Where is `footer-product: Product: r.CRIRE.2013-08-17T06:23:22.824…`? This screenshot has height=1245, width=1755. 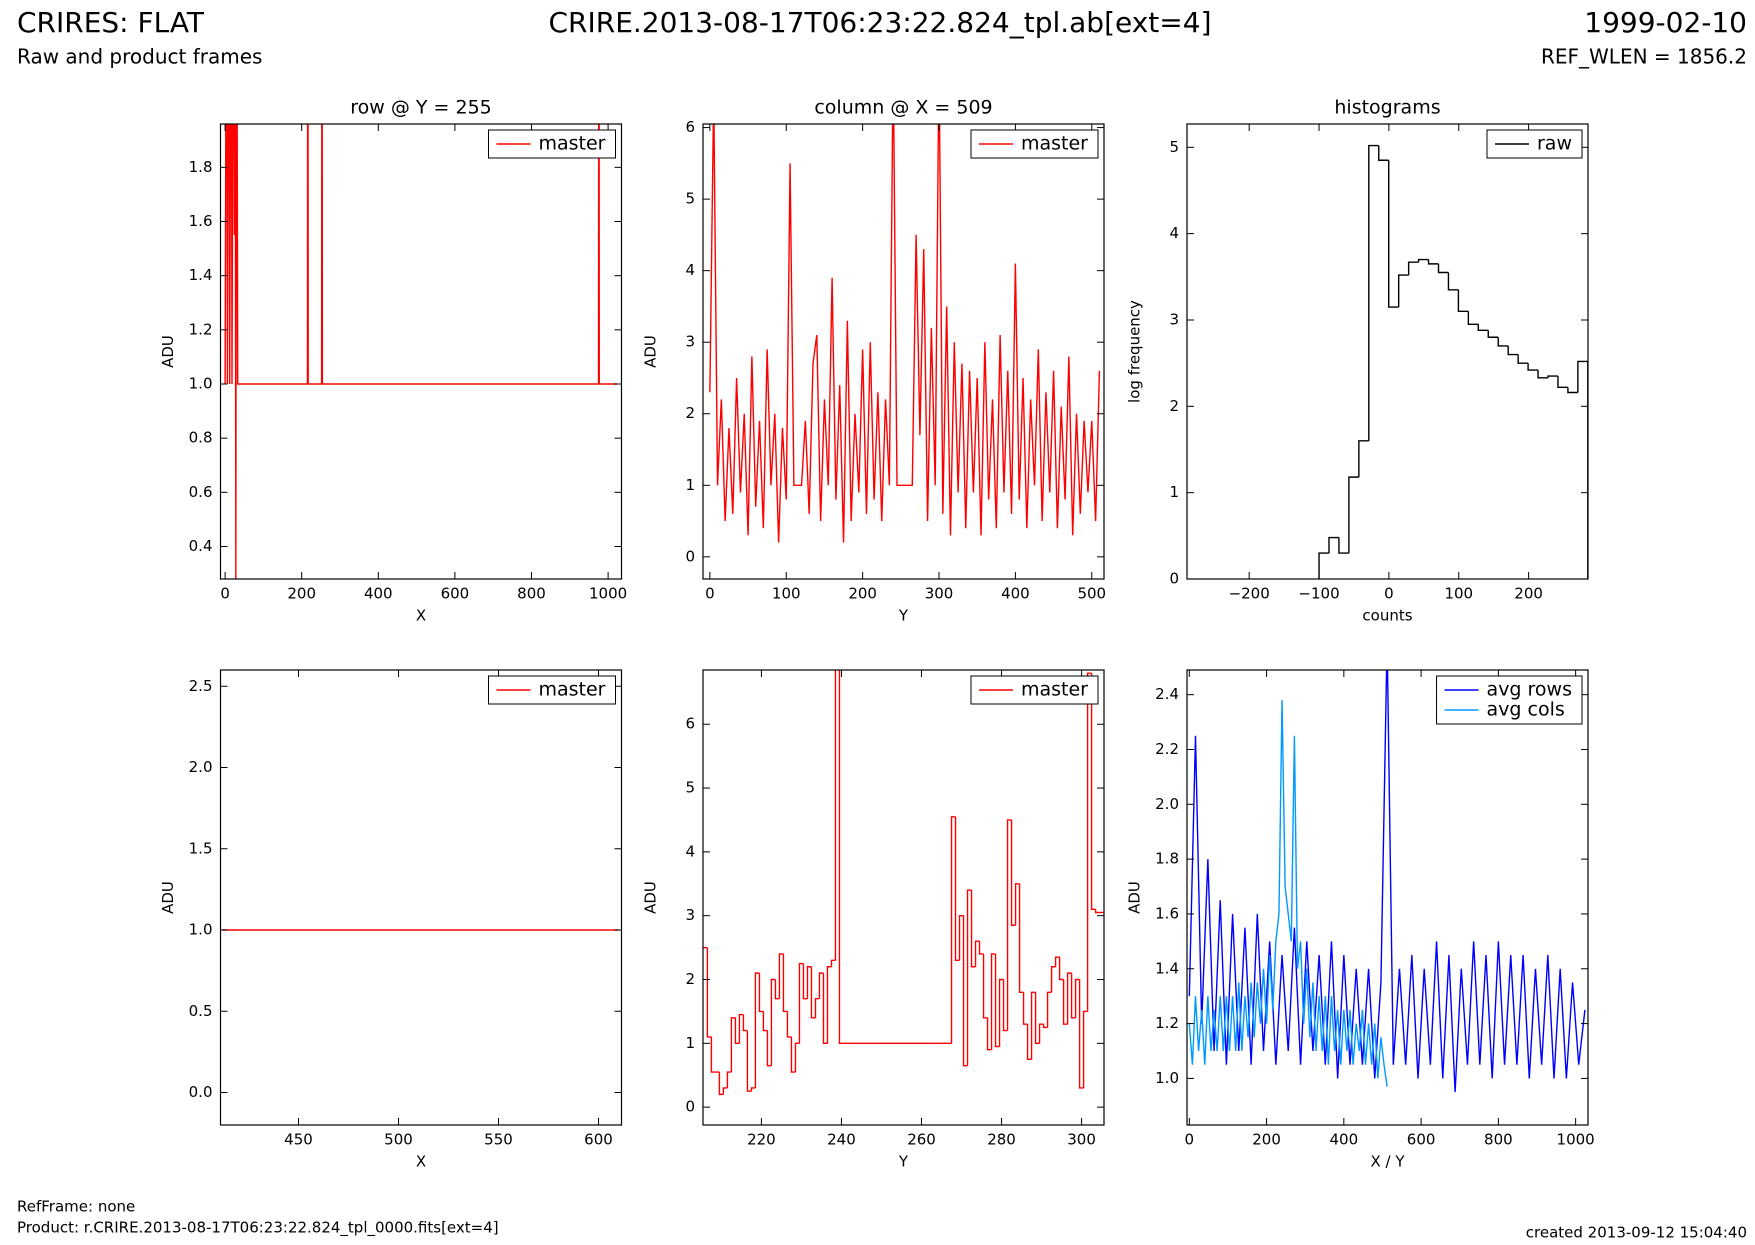
footer-product: Product: r.CRIRE.2013-08-17T06:23:22.824… is located at coordinates (258, 1228).